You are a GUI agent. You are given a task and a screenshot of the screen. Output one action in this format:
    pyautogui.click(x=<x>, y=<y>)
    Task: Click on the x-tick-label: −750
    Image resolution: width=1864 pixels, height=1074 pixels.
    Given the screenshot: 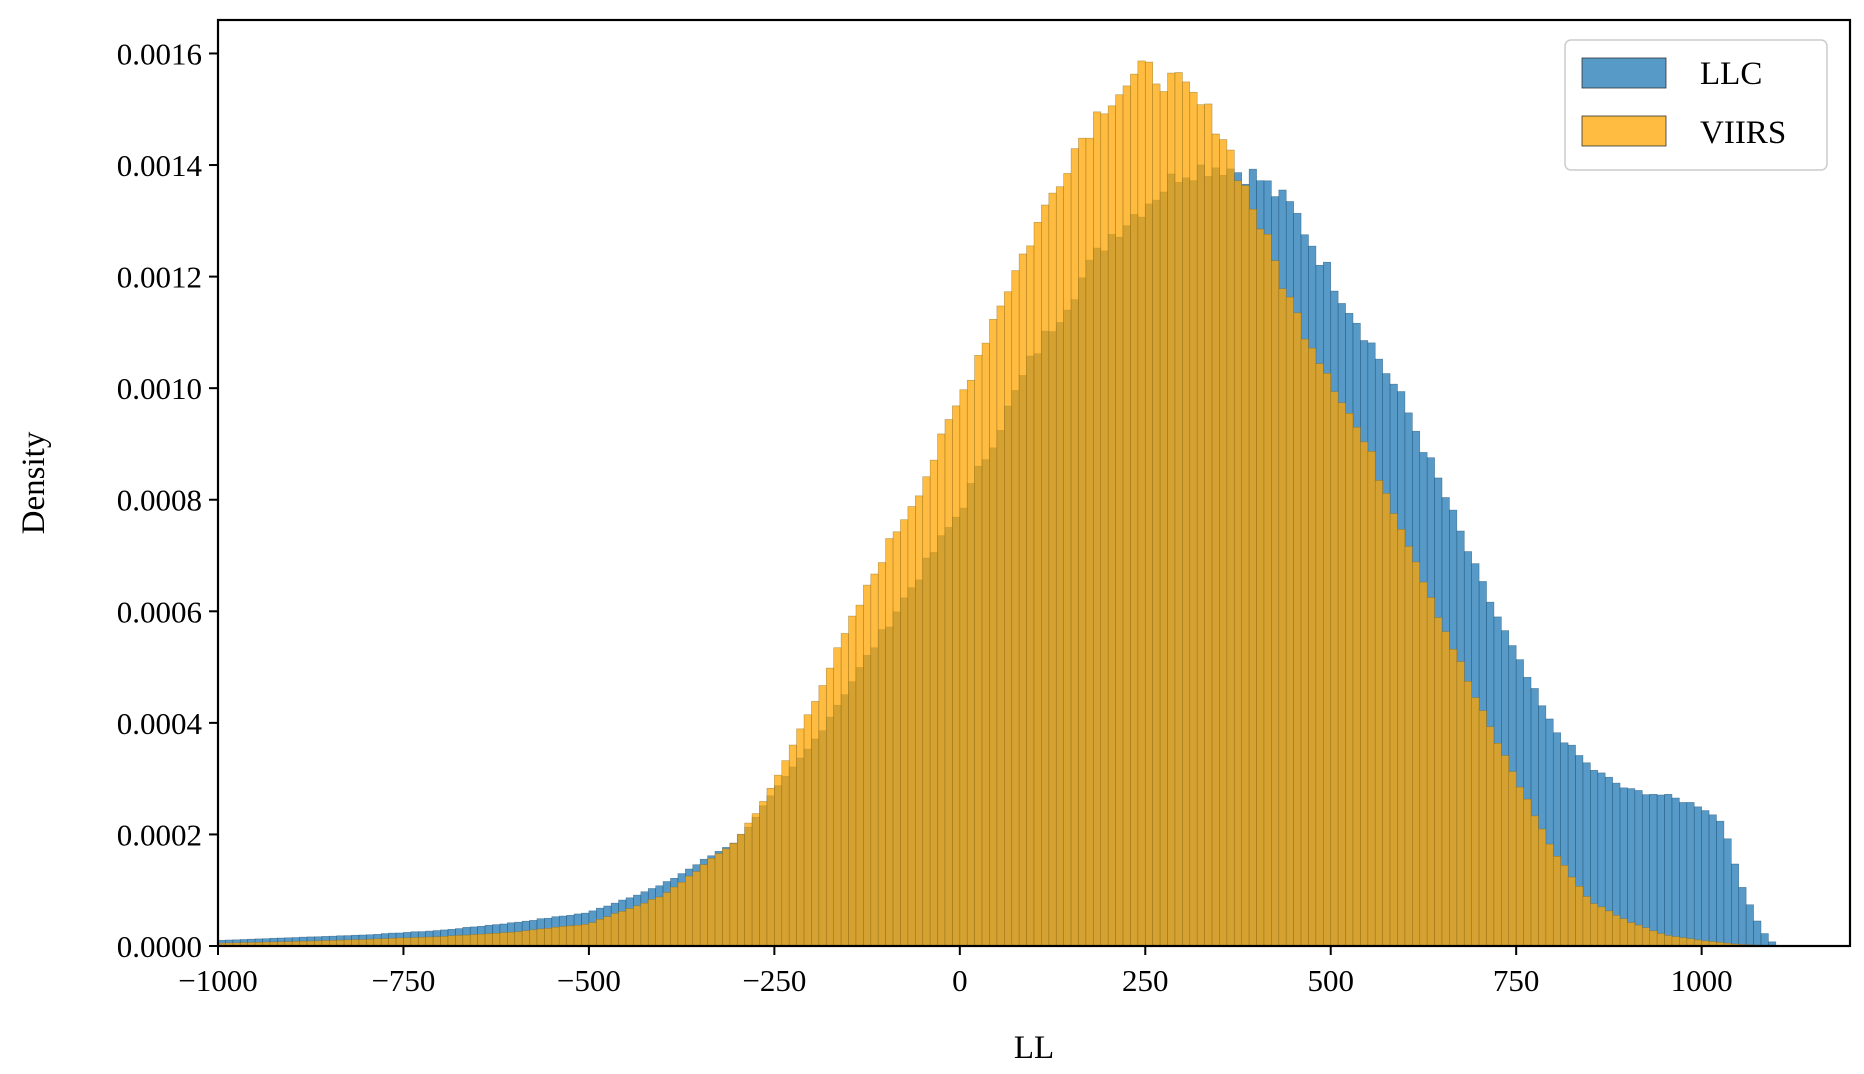 What is the action you would take?
    pyautogui.click(x=403, y=980)
    